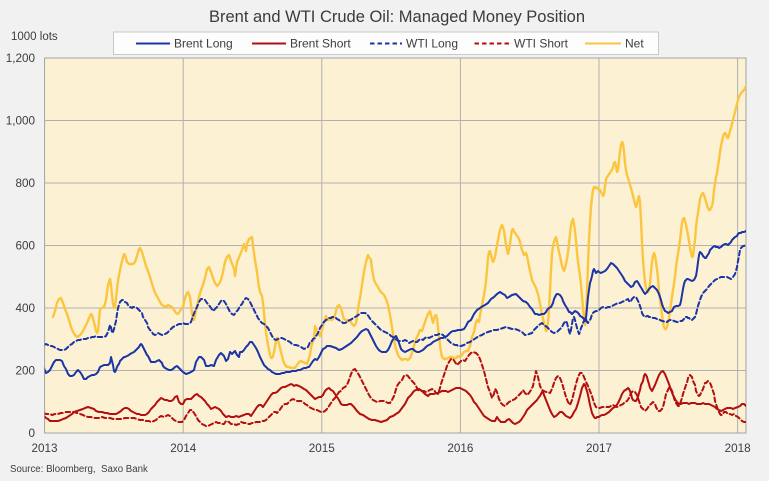 The width and height of the screenshot is (769, 481). I want to click on svg-text: Net, so click(634, 44).